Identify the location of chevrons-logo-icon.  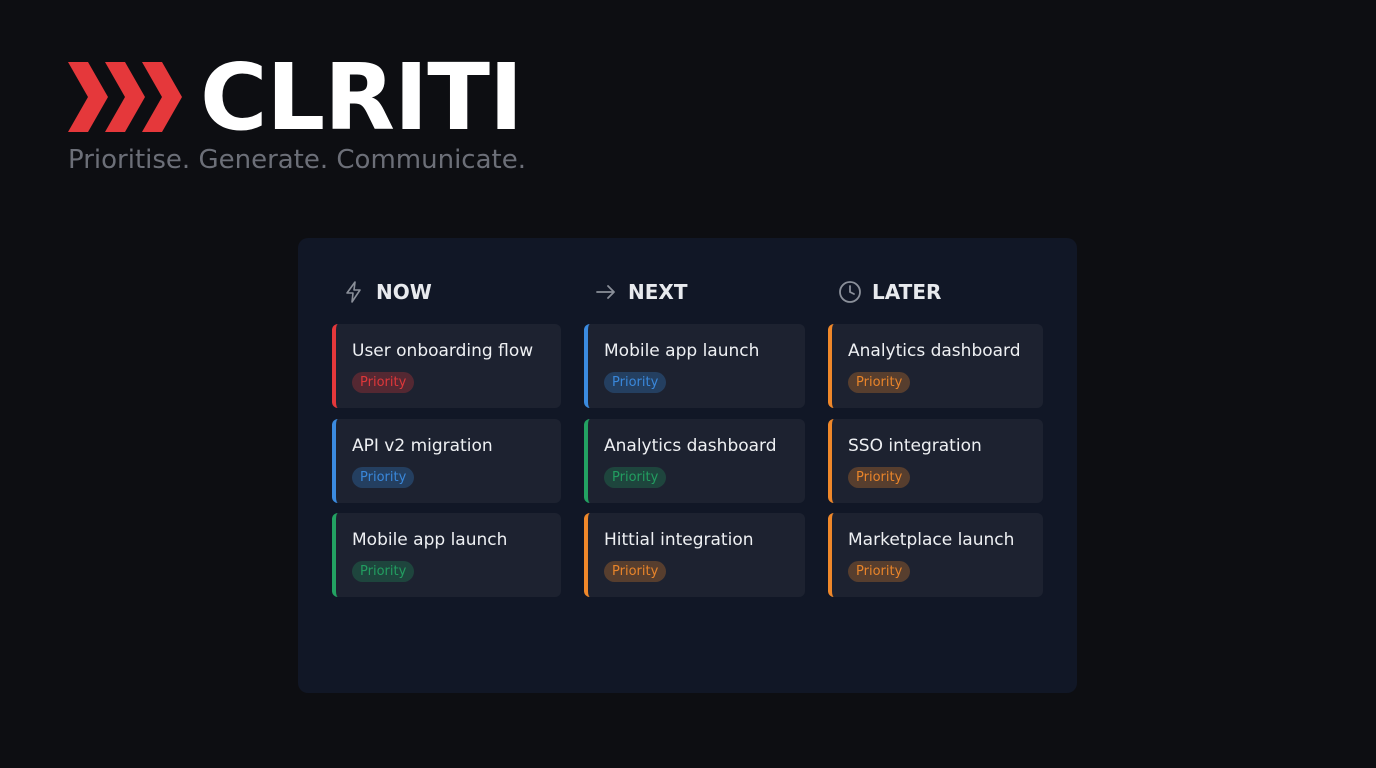
(125, 97).